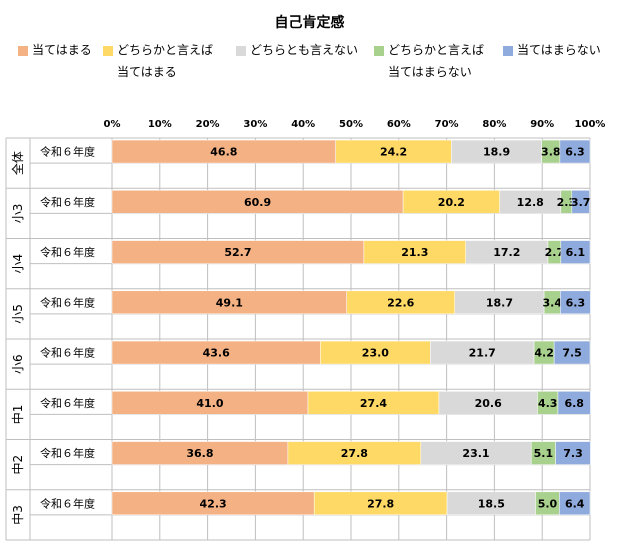 Image resolution: width=619 pixels, height=554 pixels. I want to click on data-label-6-2: 23.1, so click(475, 453).